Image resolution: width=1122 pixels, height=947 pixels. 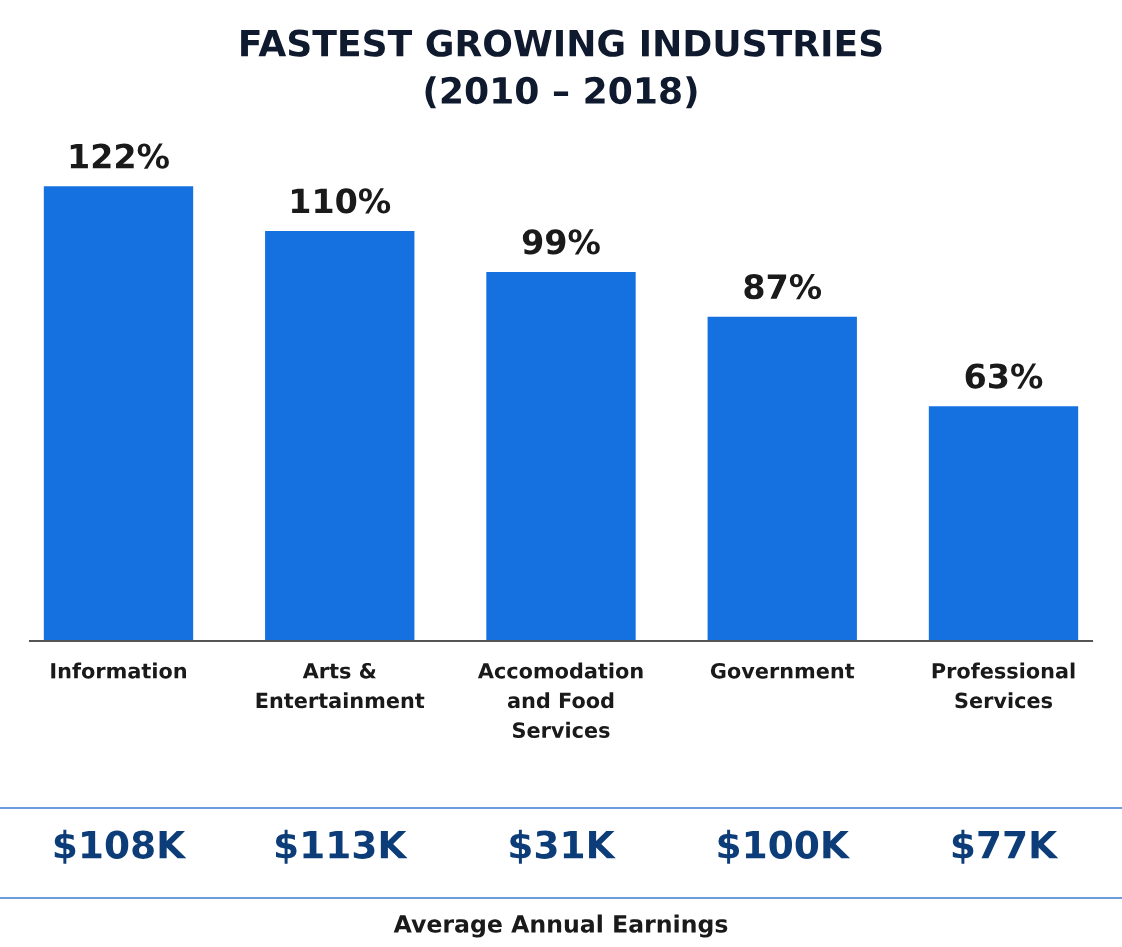 I want to click on data-label: 122%, so click(x=119, y=156).